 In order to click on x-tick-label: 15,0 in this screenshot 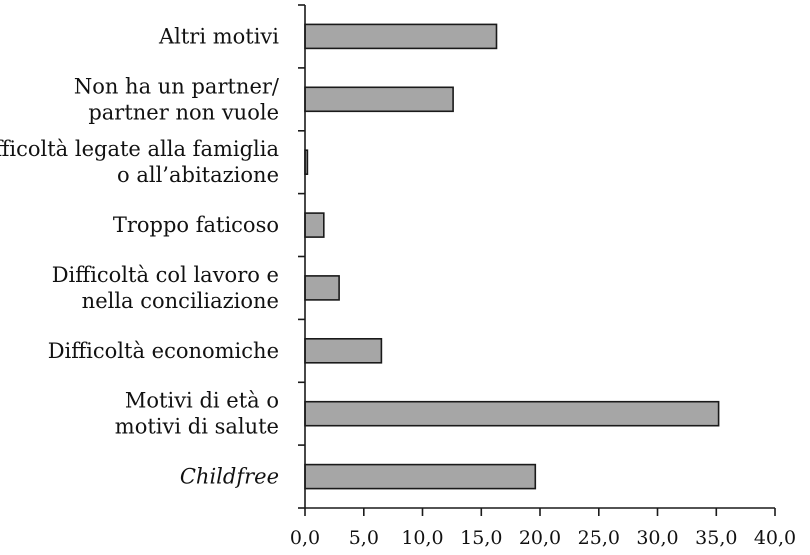, I will do `click(481, 538)`.